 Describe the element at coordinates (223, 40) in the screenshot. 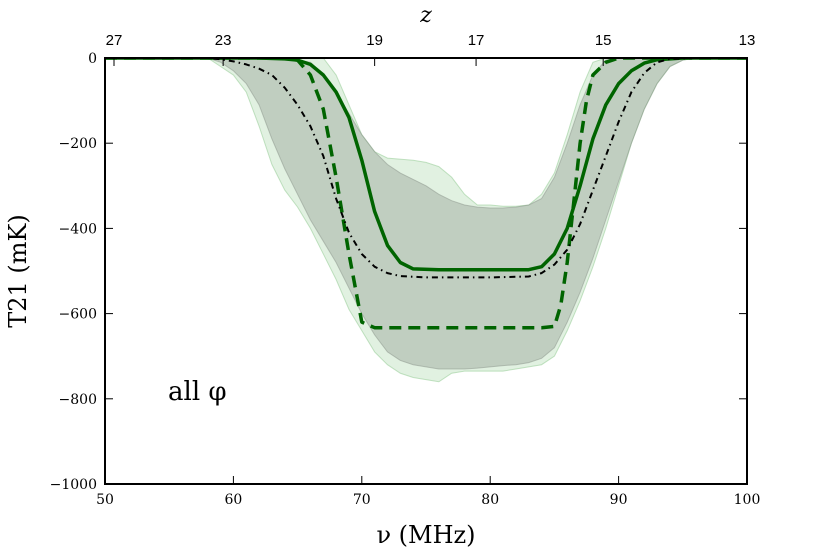

I see `top-tick-label: 23` at that location.